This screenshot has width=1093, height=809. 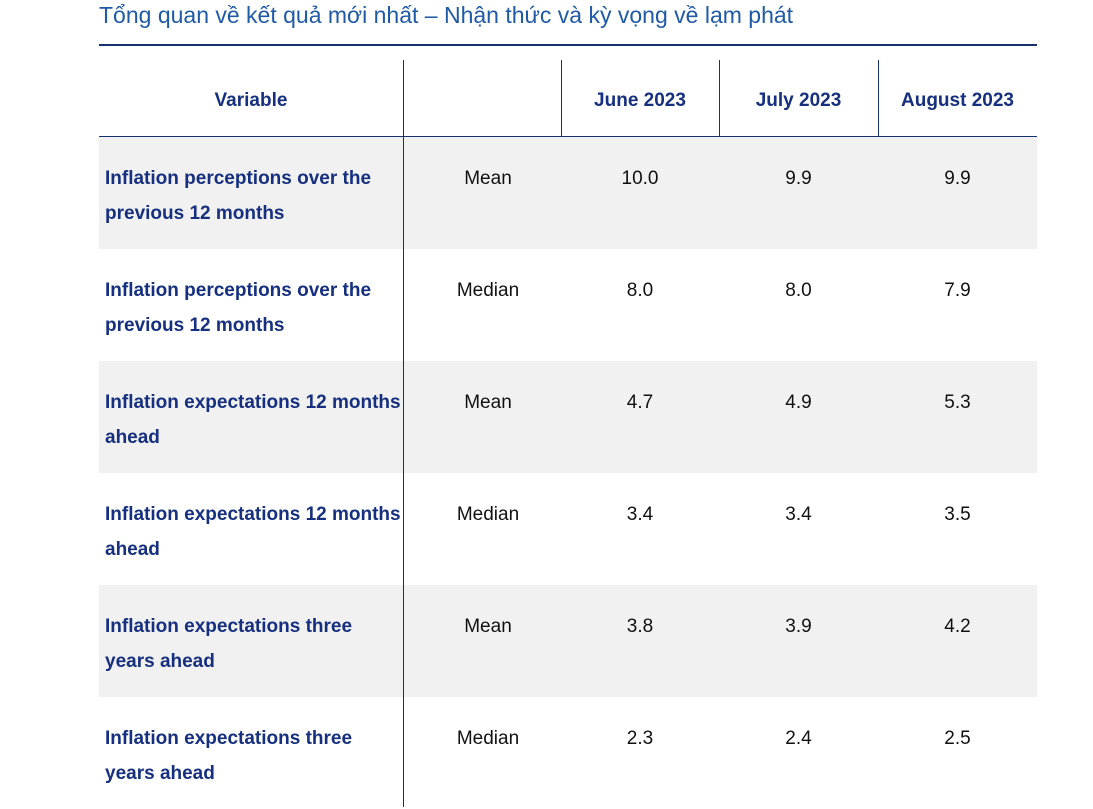 What do you see at coordinates (957, 514) in the screenshot?
I see `value-cell: 3.5` at bounding box center [957, 514].